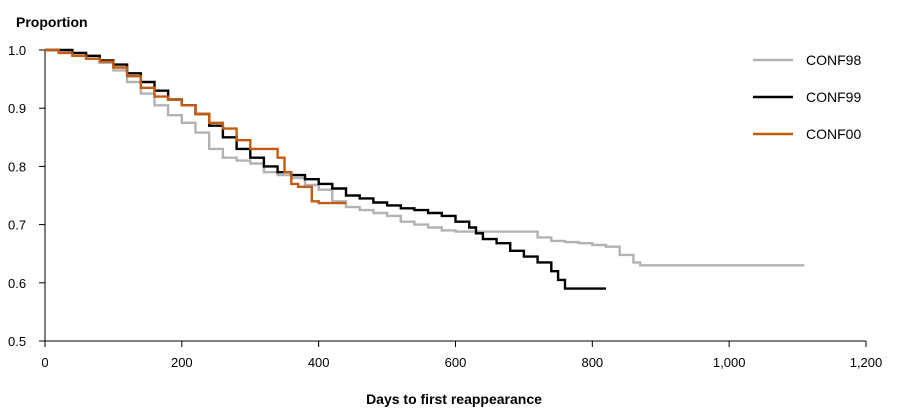 The image size is (904, 414). Describe the element at coordinates (319, 362) in the screenshot. I see `x-tick-label: 400` at that location.